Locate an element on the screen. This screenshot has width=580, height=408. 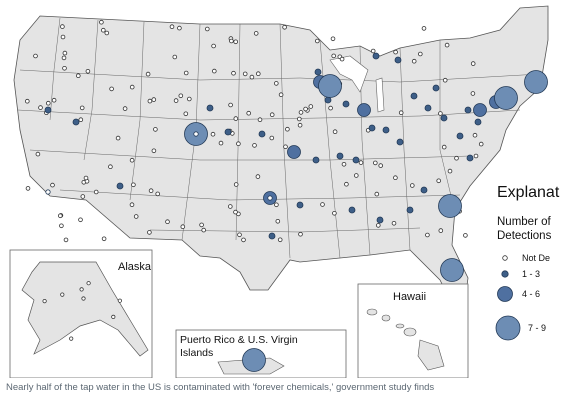
legend-label-7-9: 7 - 9 is located at coordinates (537, 328).